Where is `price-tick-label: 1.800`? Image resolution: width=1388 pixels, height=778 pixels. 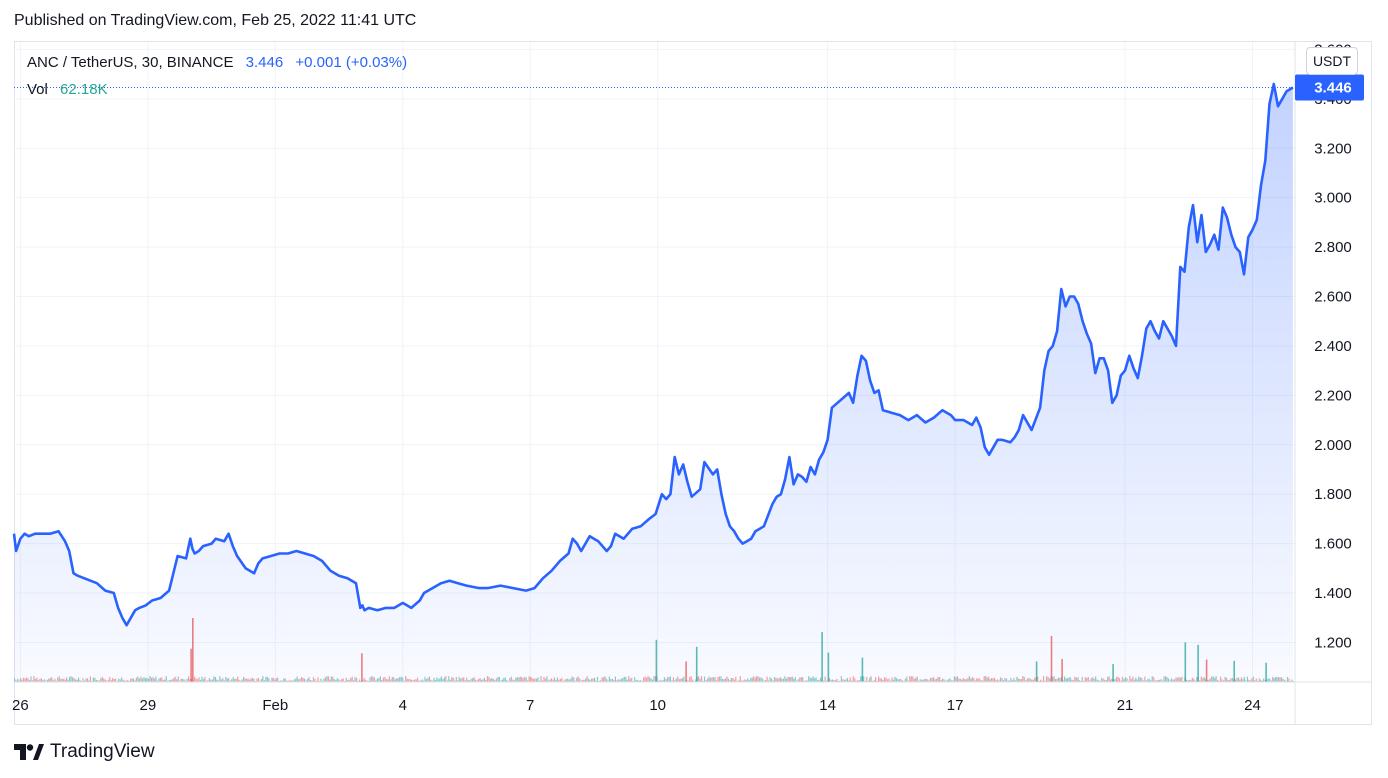 price-tick-label: 1.800 is located at coordinates (1333, 494).